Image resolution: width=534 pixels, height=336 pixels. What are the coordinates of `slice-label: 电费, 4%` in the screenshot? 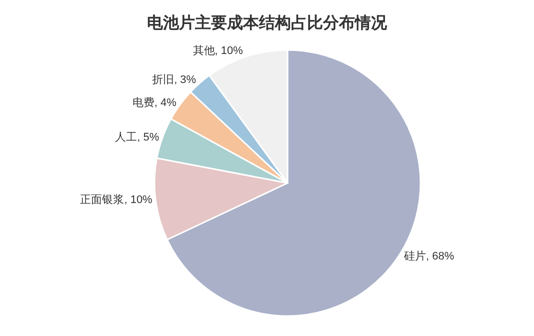 It's located at (154, 103).